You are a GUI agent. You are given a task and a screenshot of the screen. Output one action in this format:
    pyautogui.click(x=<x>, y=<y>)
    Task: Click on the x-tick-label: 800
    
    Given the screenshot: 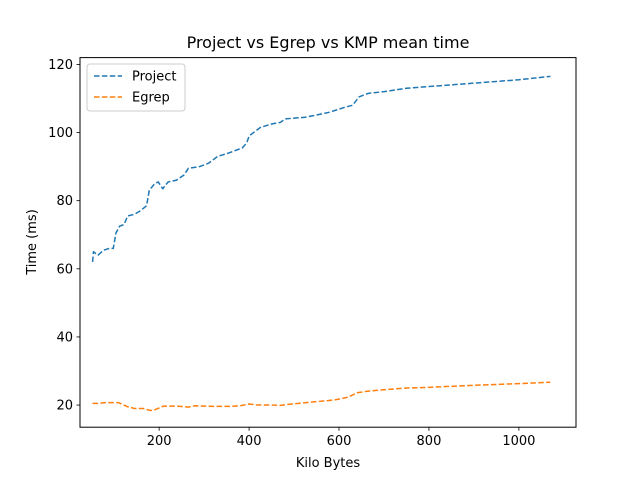 What is the action you would take?
    pyautogui.click(x=429, y=441)
    